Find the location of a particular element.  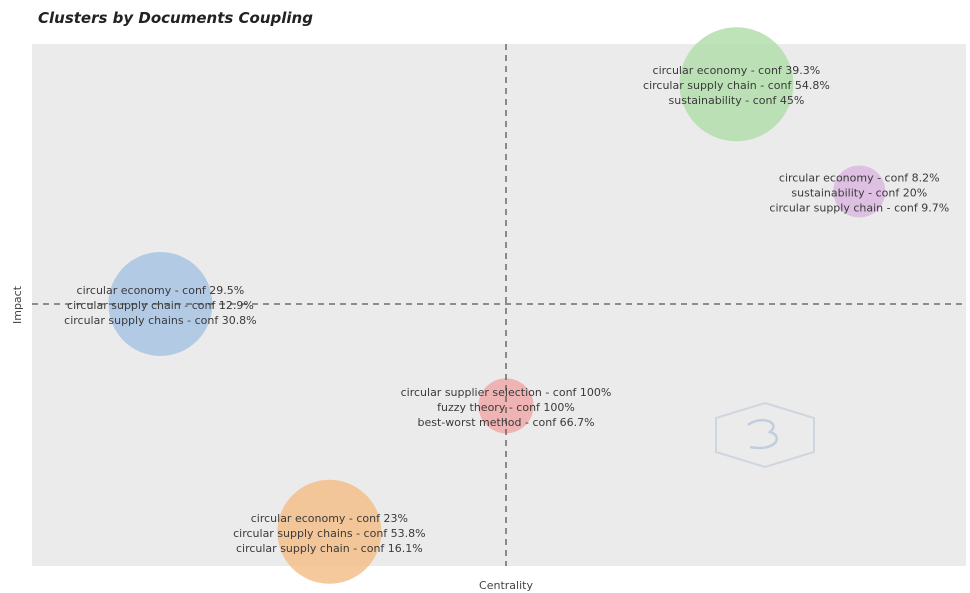

y-axis-label: Impact is located at coordinates (17, 304).